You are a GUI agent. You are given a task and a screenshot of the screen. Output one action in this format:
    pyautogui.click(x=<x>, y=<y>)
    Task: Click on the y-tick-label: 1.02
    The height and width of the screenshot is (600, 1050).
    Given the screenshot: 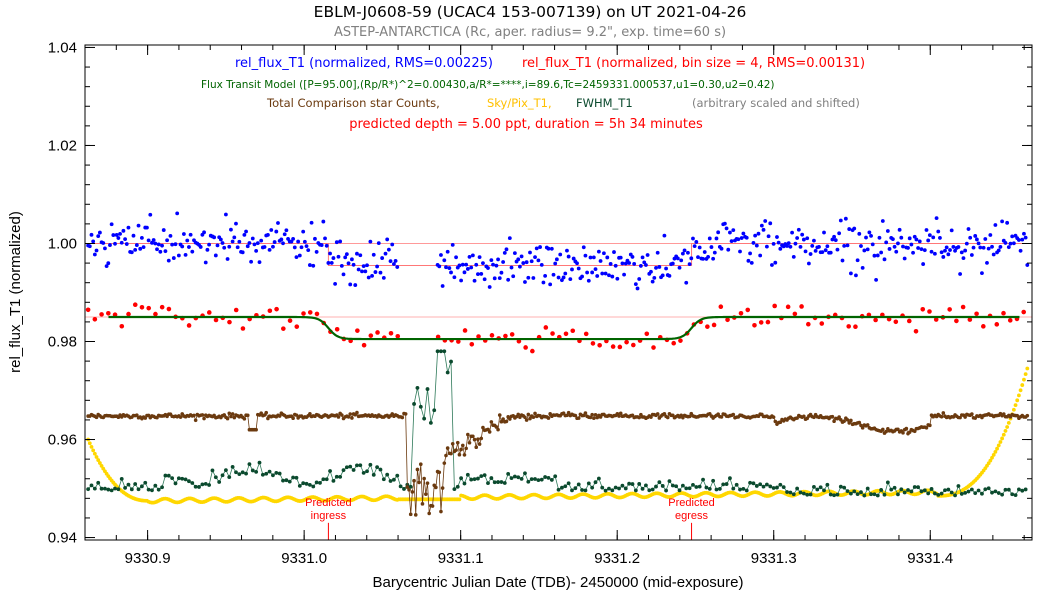 What is the action you would take?
    pyautogui.click(x=62, y=145)
    